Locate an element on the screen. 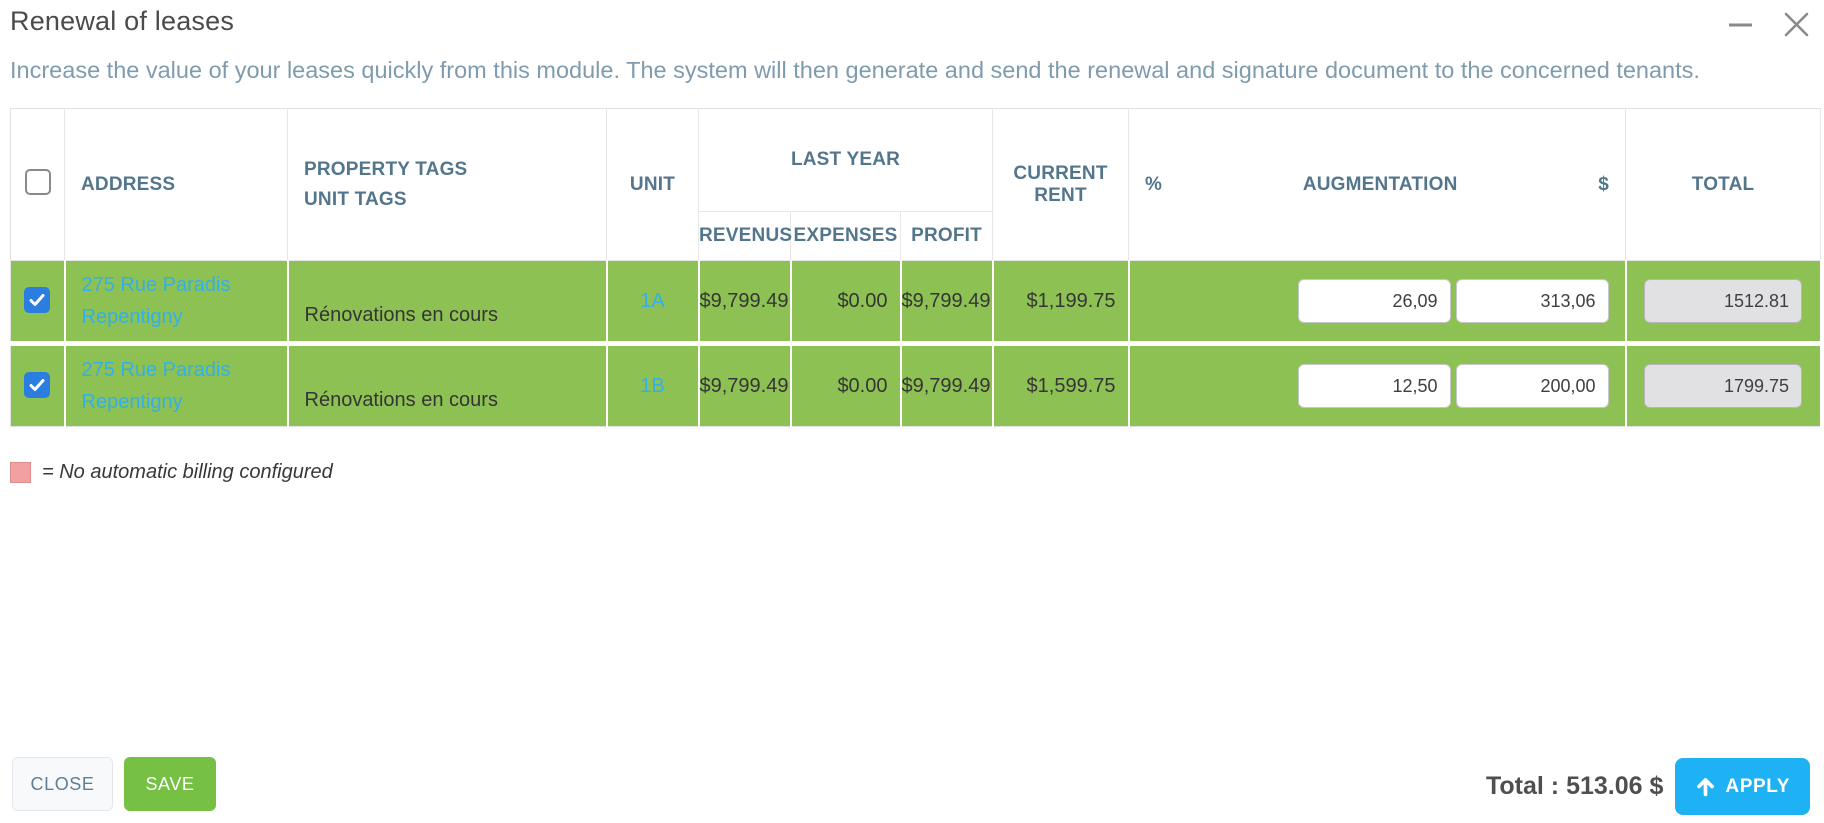  current-rent-value: $1,599.75 is located at coordinates (1061, 385).